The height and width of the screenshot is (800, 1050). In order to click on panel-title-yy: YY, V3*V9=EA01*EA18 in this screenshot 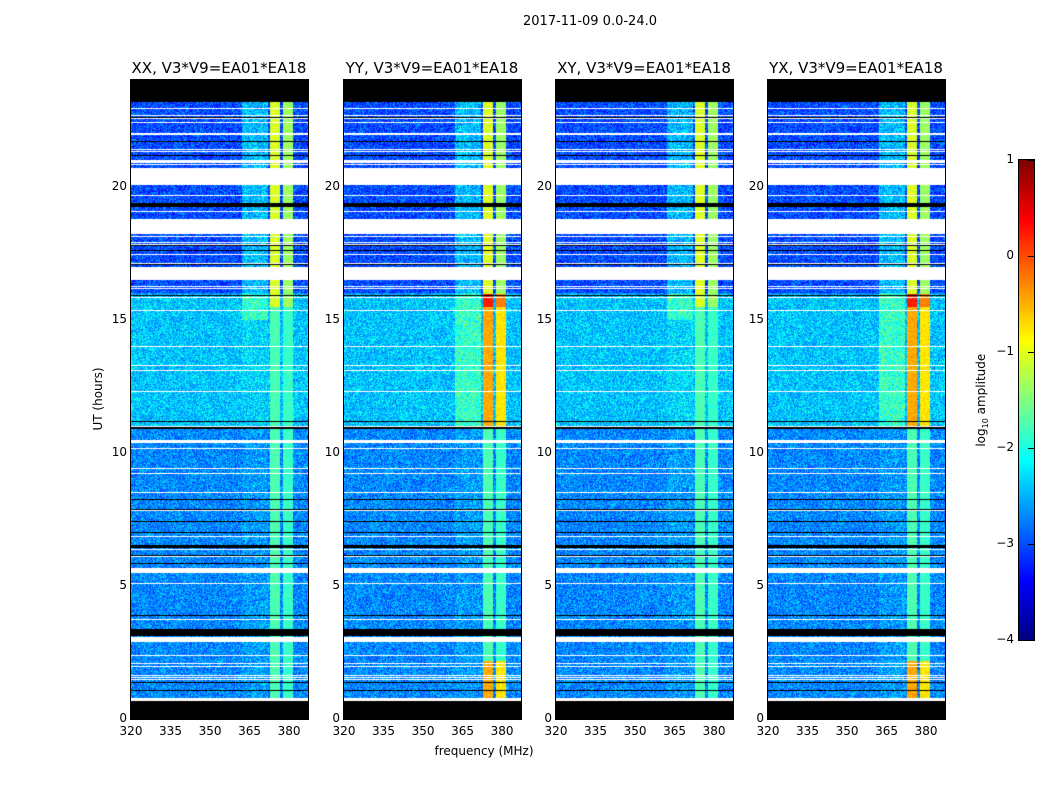, I will do `click(432, 68)`.